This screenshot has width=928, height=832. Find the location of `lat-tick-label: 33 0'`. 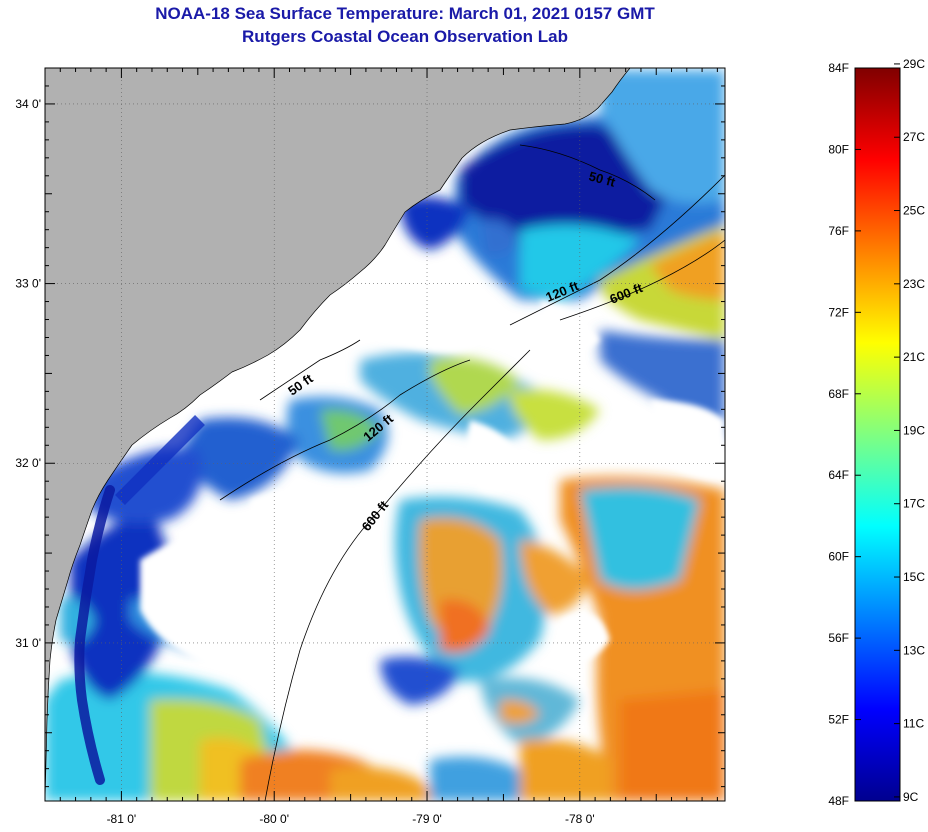

lat-tick-label: 33 0' is located at coordinates (28, 284).